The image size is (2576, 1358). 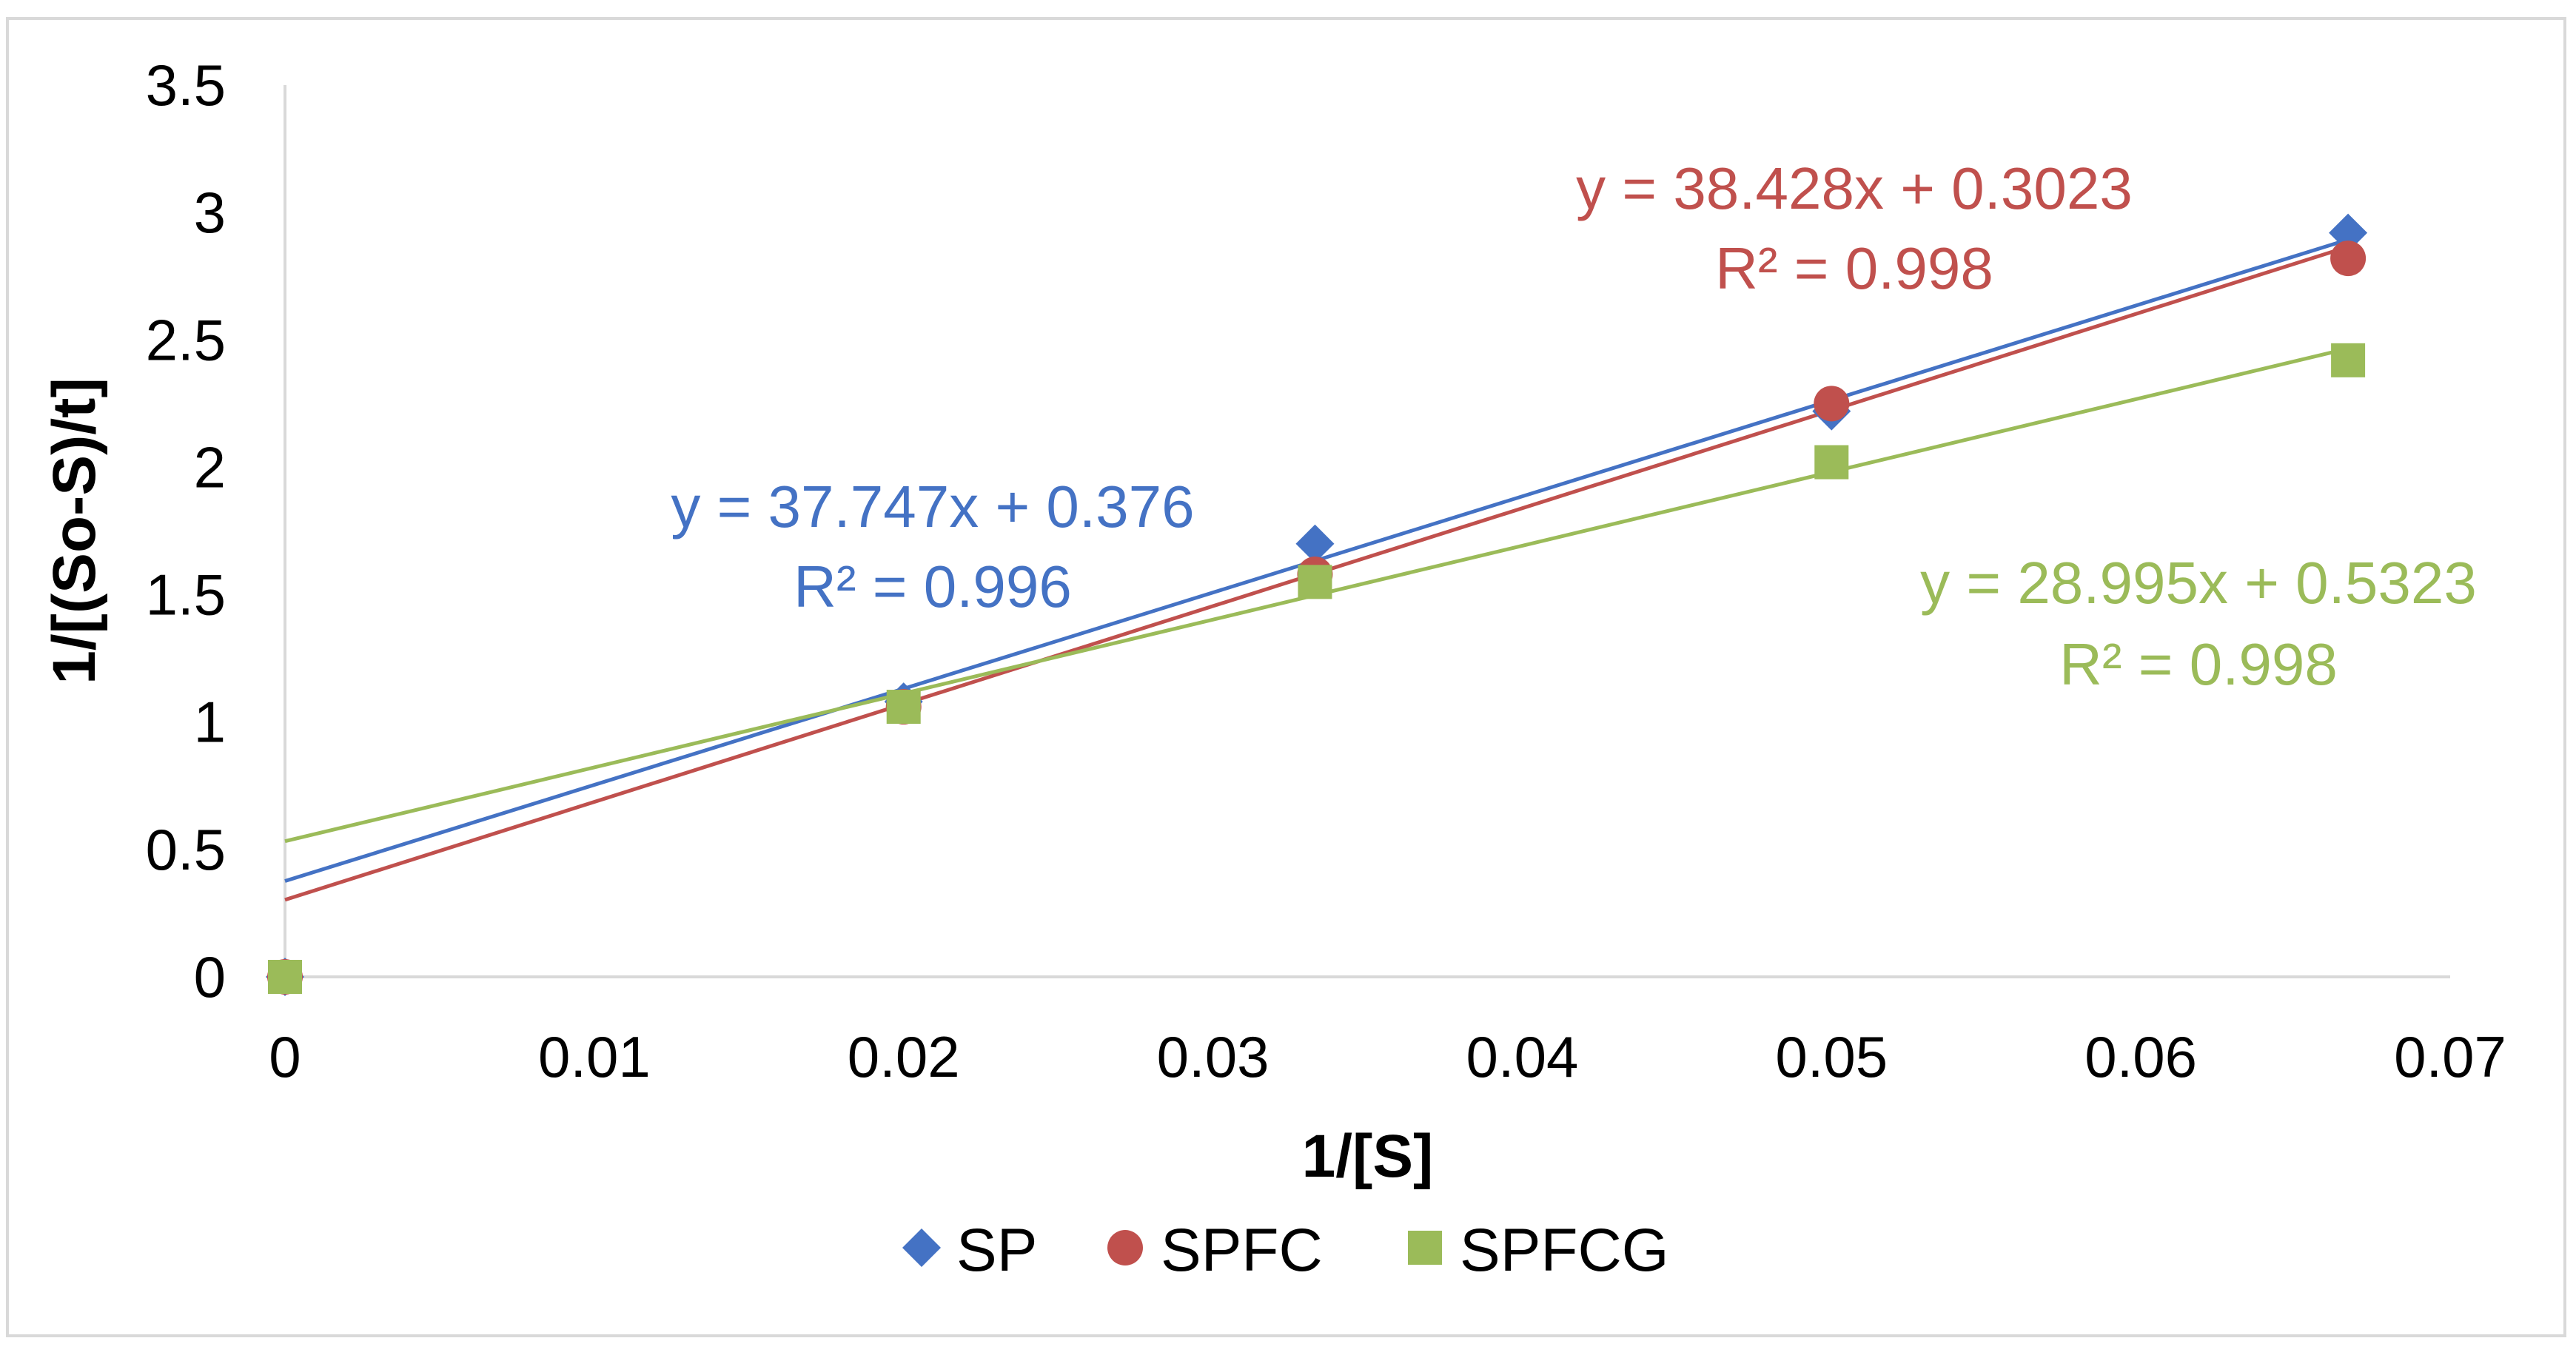 What do you see at coordinates (2140, 1057) in the screenshot?
I see `x-tick-label: 0.06` at bounding box center [2140, 1057].